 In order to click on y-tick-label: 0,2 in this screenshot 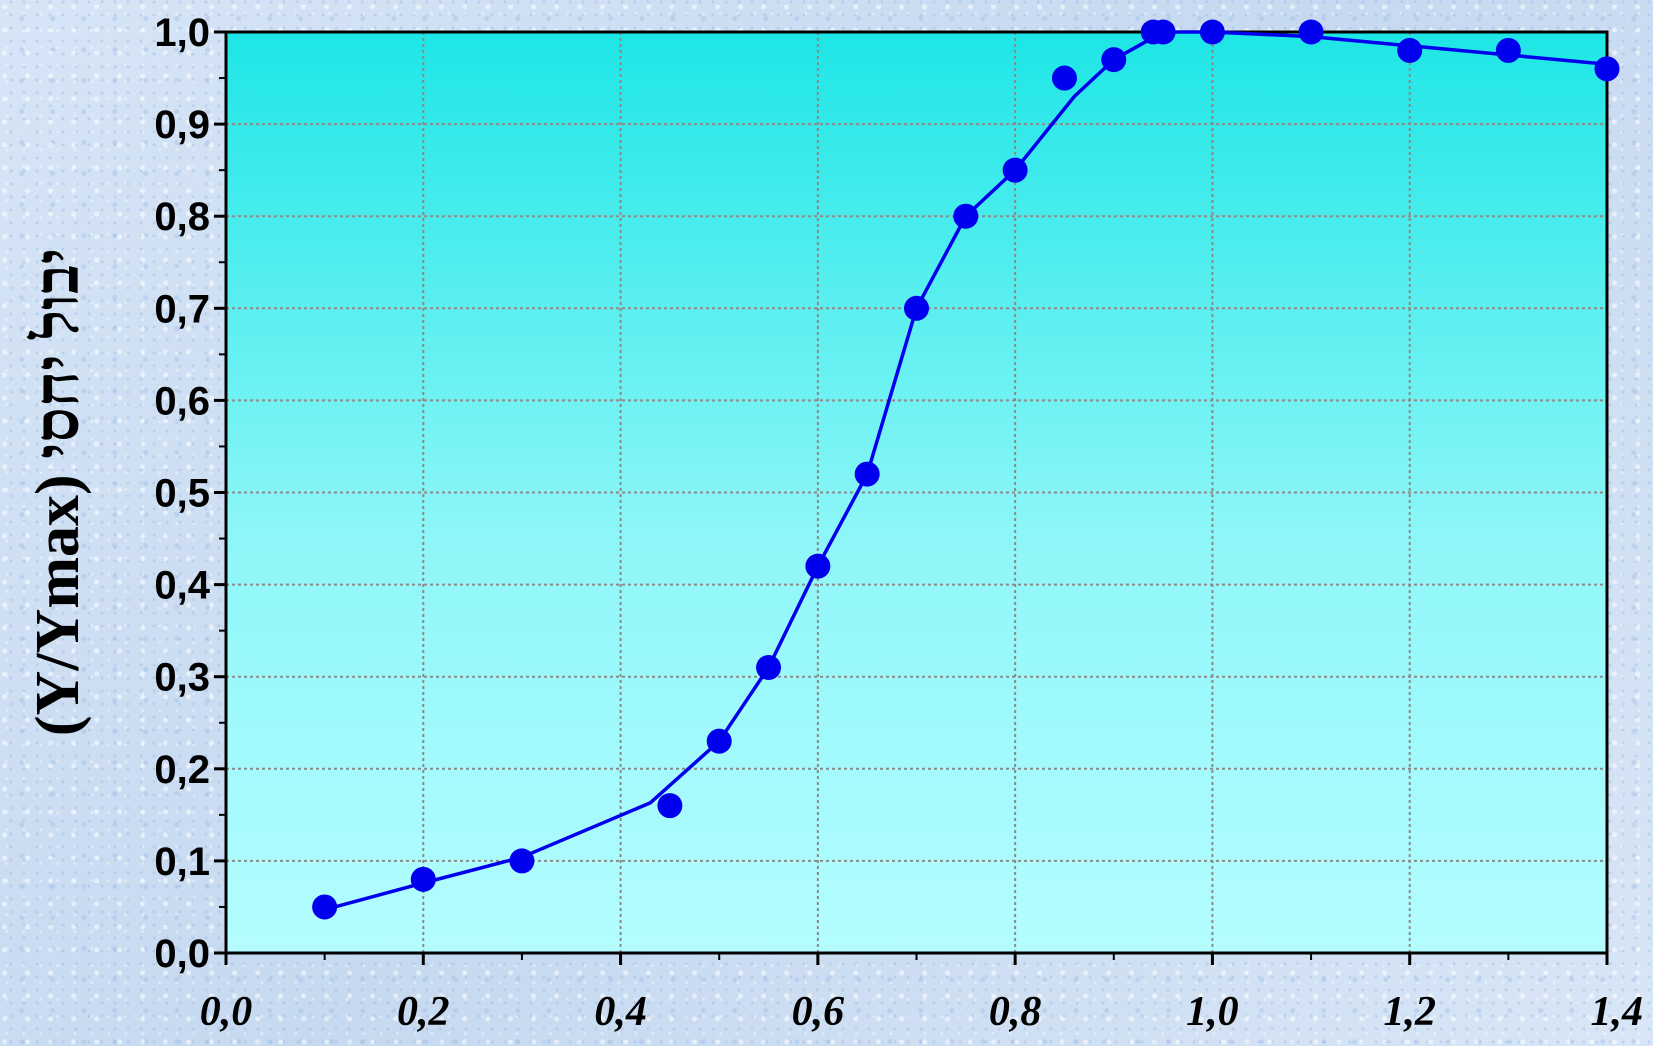, I will do `click(182, 770)`.